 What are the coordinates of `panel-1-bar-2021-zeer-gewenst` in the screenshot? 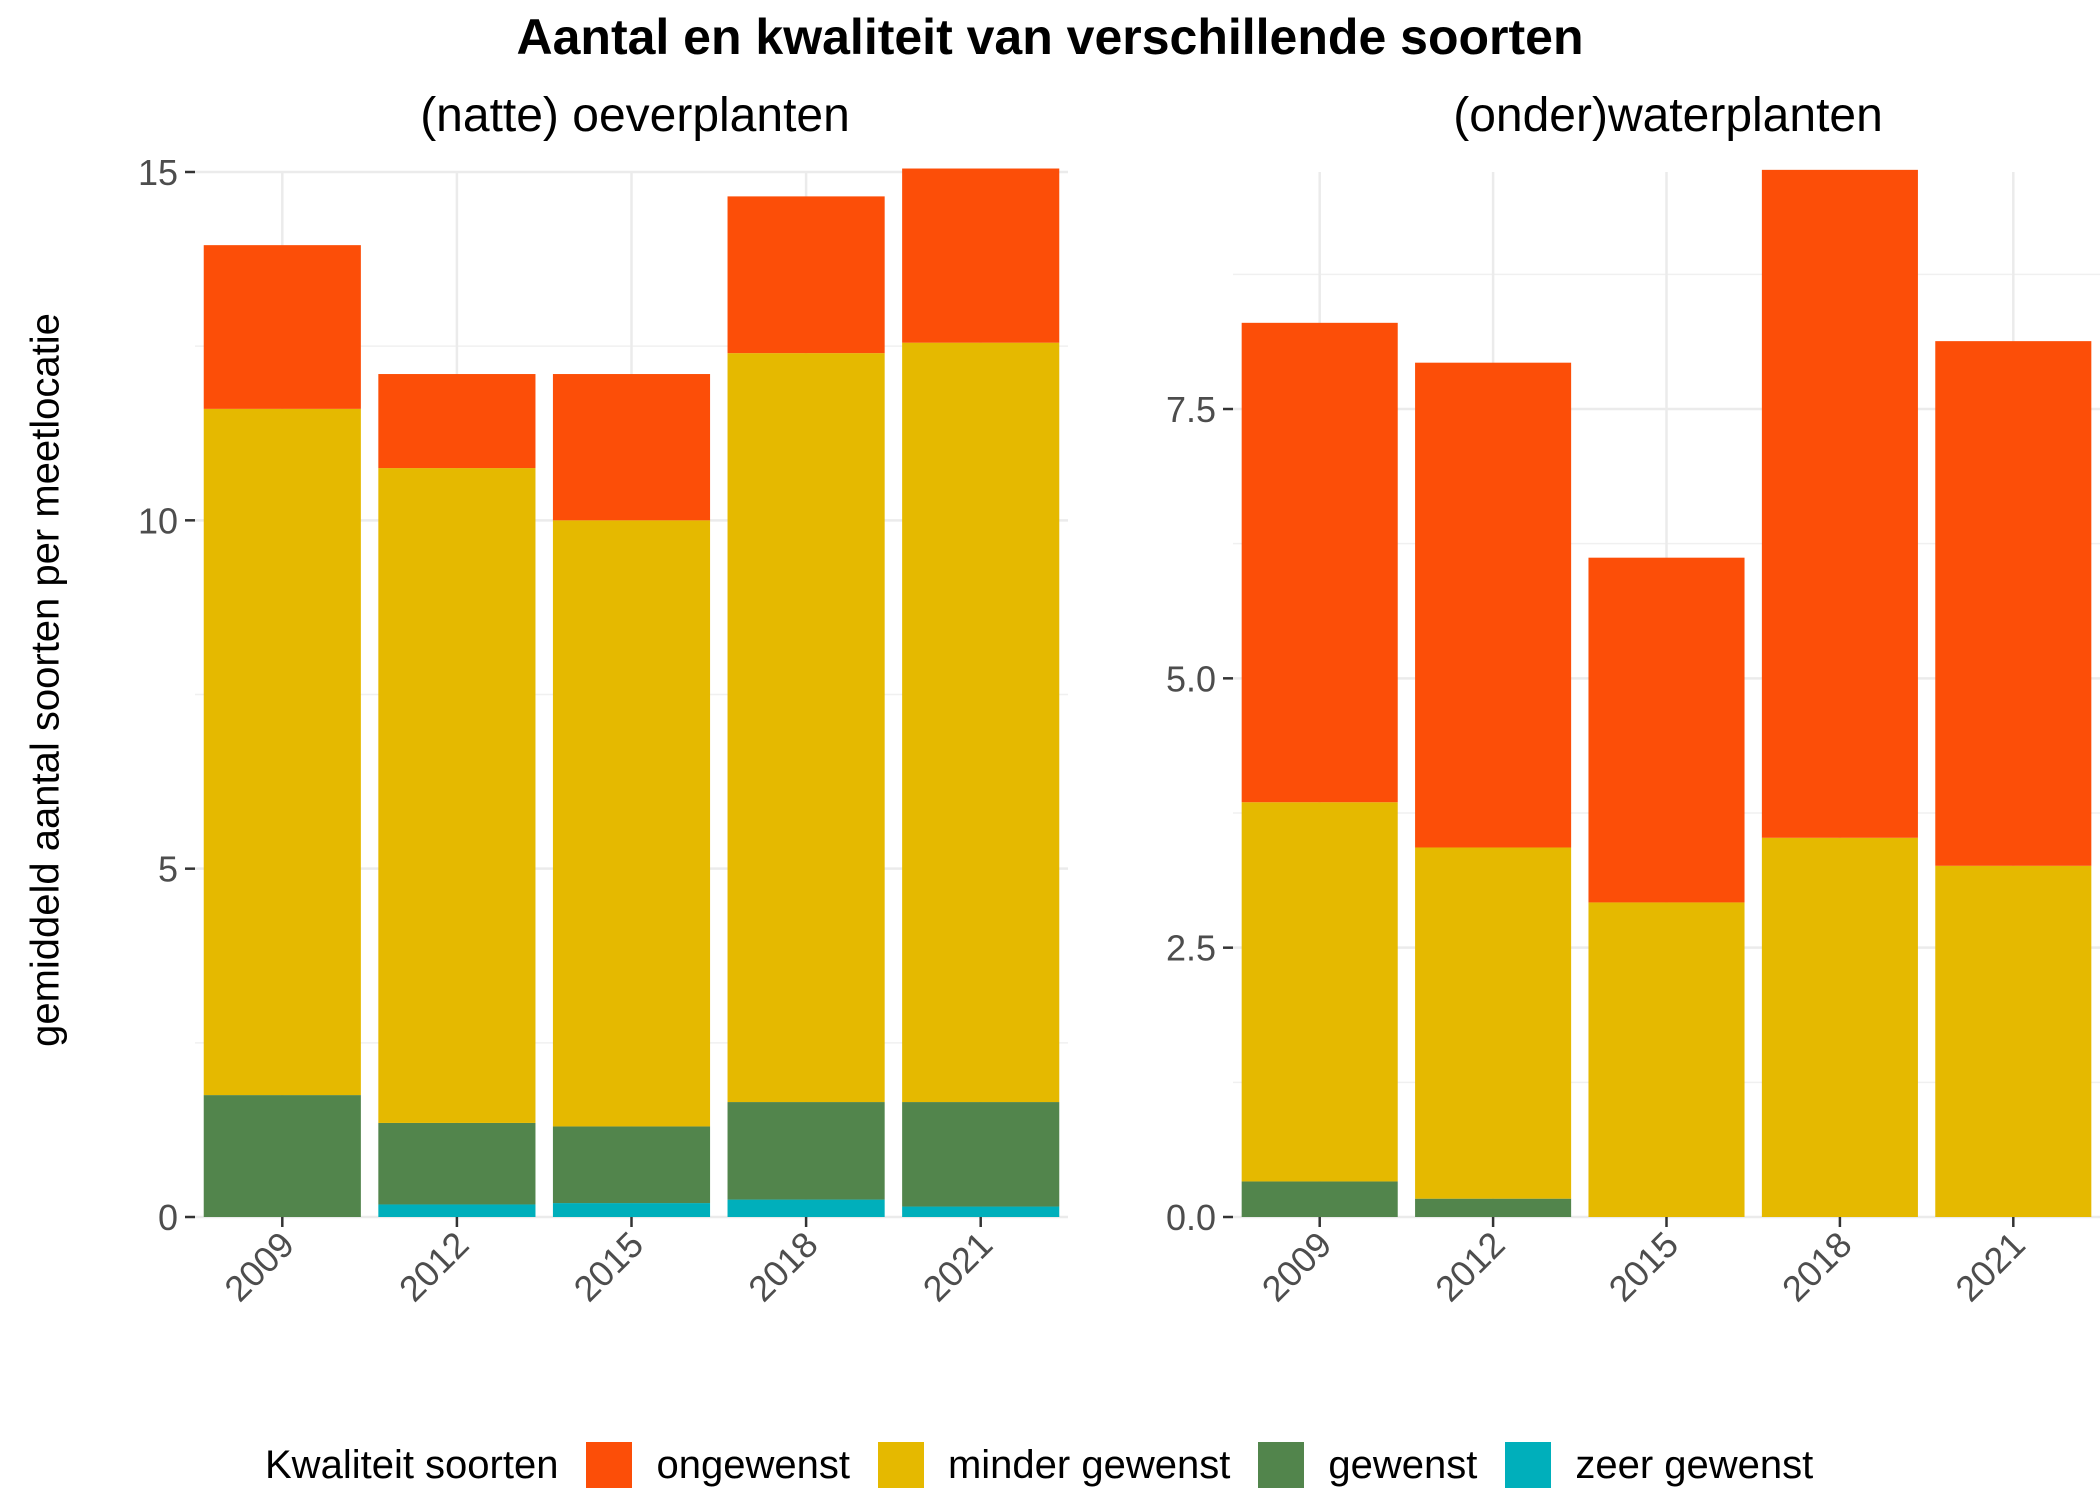 It's located at (981, 1211).